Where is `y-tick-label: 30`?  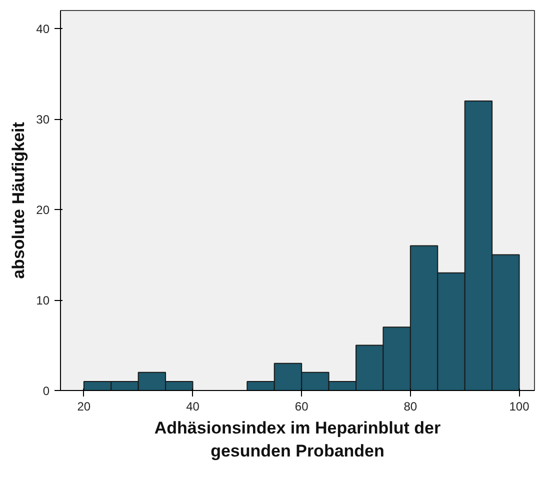
y-tick-label: 30 is located at coordinates (43, 119).